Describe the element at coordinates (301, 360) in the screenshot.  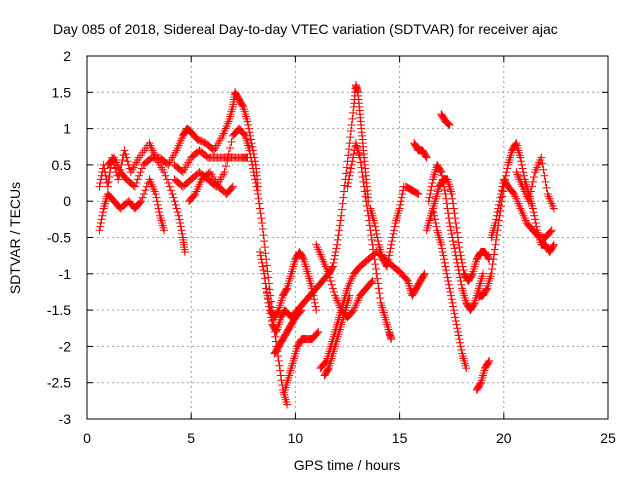
I see `series-track-i` at that location.